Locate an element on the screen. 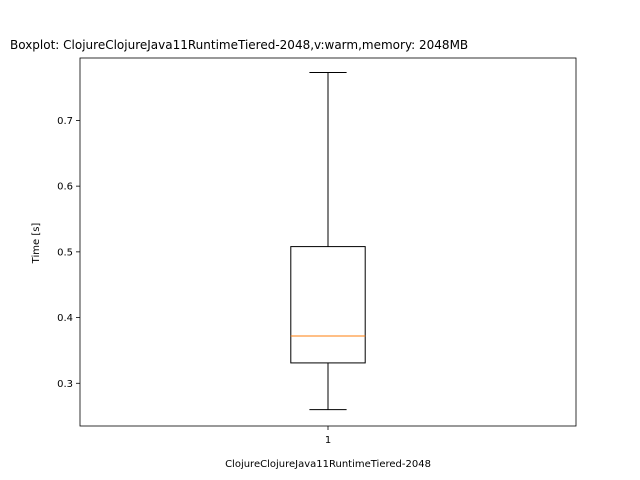 The width and height of the screenshot is (640, 480). y-tick-label: 0.4 is located at coordinates (65, 318).